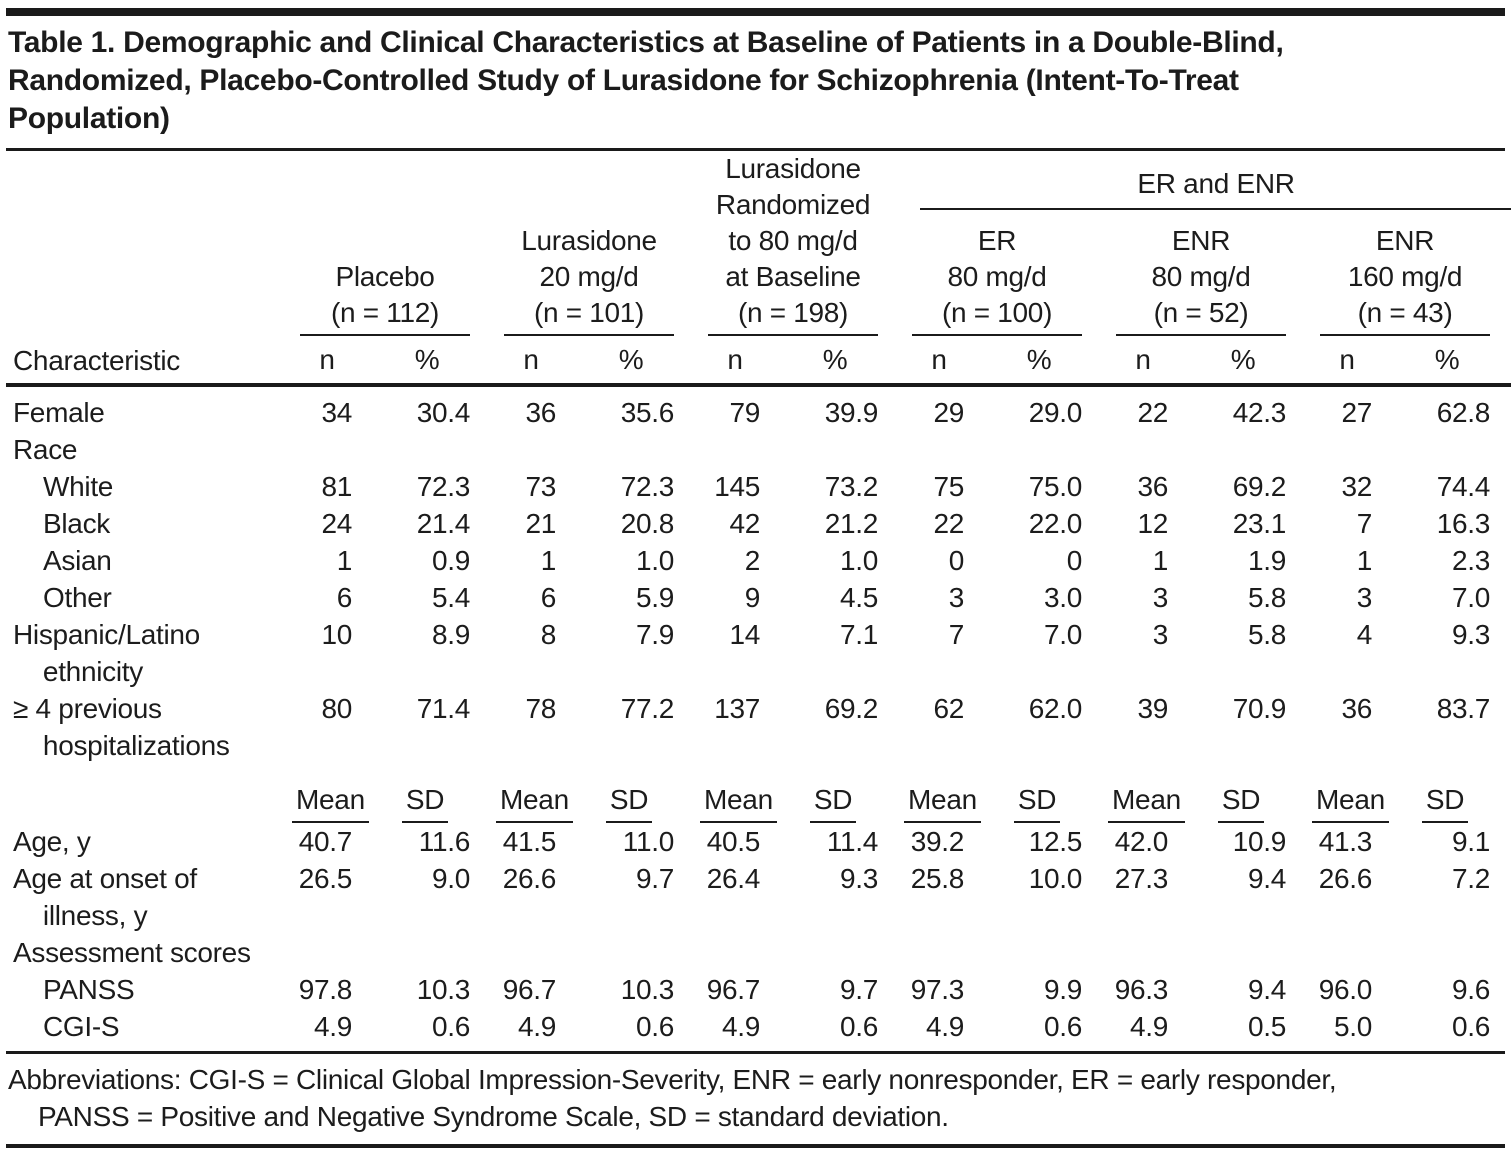  Describe the element at coordinates (949, 486) in the screenshot. I see `value-cell: 75` at that location.